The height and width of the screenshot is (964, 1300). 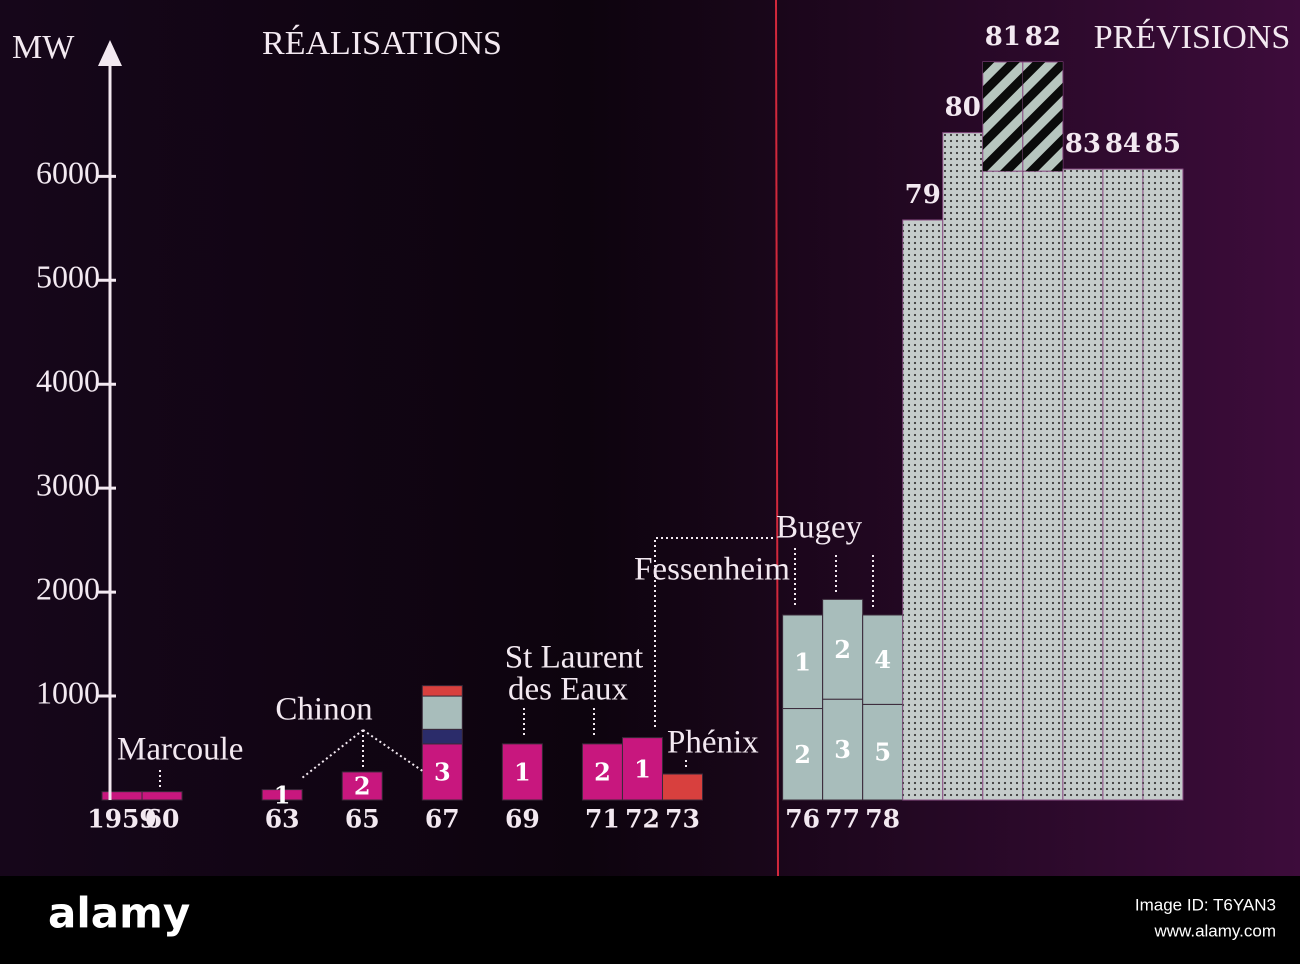 What do you see at coordinates (323, 710) in the screenshot?
I see `annotation: Chinon` at bounding box center [323, 710].